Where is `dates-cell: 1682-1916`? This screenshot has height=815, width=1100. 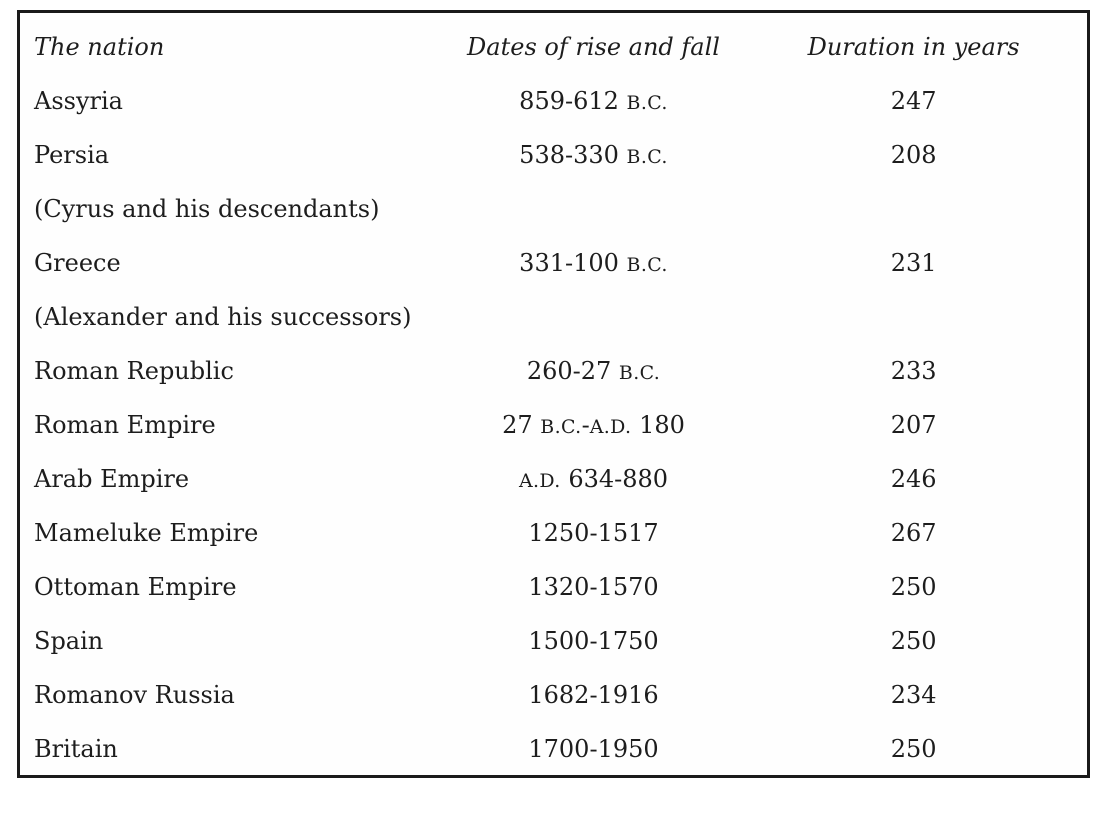 dates-cell: 1682-1916 is located at coordinates (593, 694).